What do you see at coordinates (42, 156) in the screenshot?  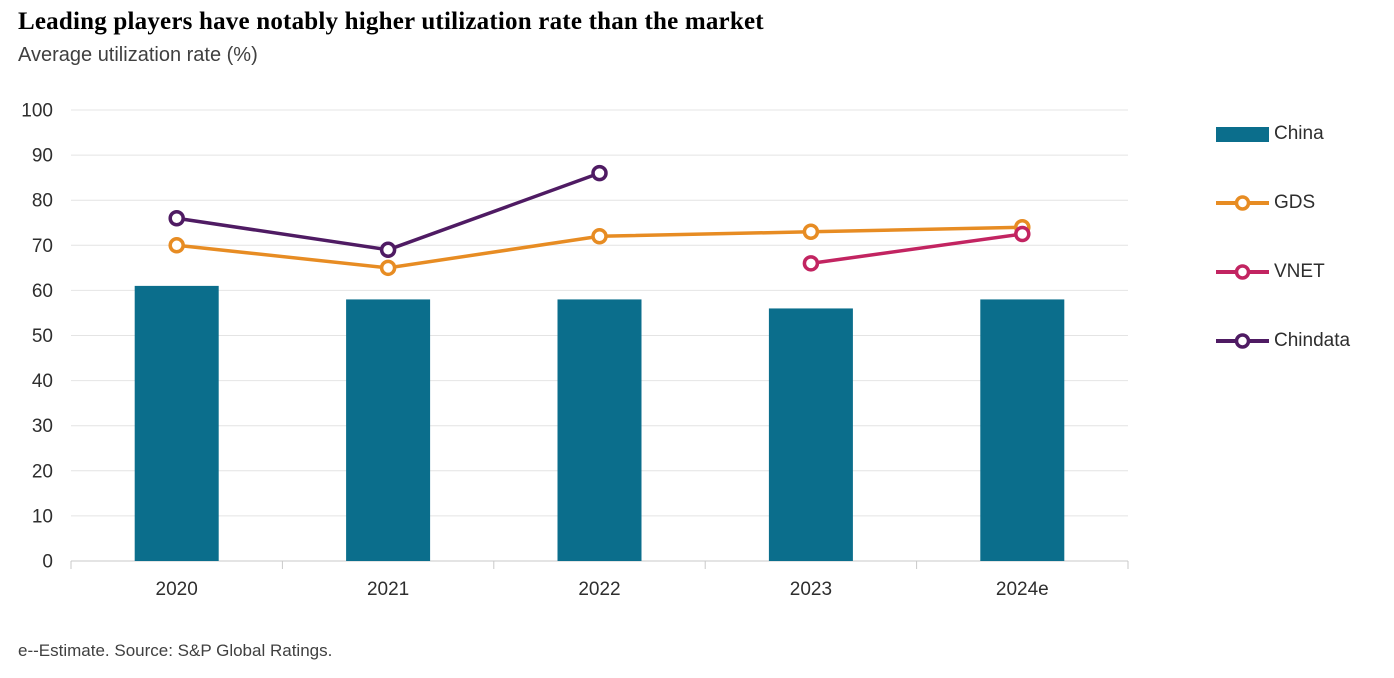 I see `svg-text: 90` at bounding box center [42, 156].